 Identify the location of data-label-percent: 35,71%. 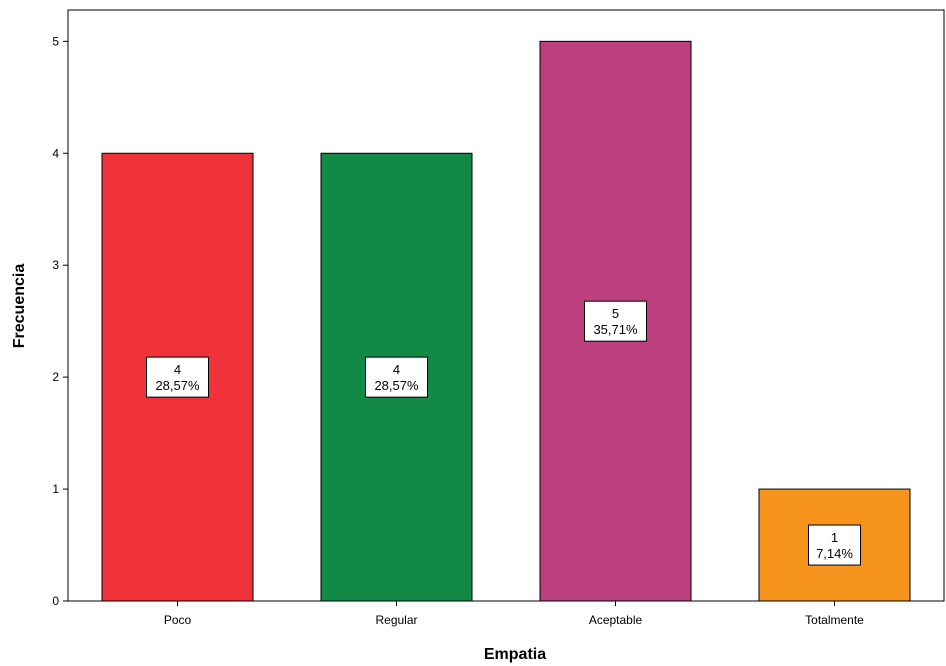
(615, 329).